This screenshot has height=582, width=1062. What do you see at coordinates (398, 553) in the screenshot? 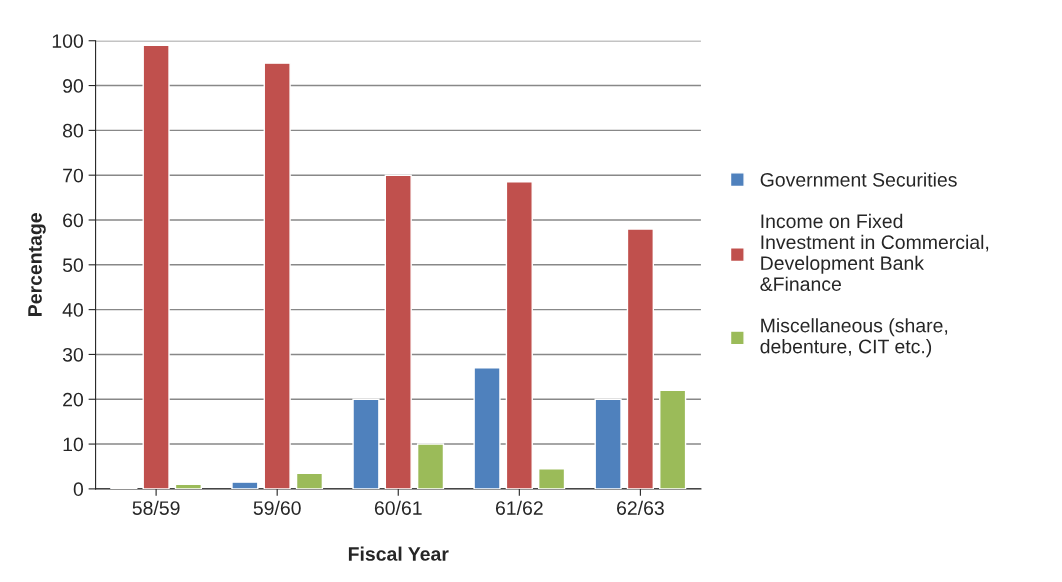
I see `x-axis-title: Fiscal Year` at bounding box center [398, 553].